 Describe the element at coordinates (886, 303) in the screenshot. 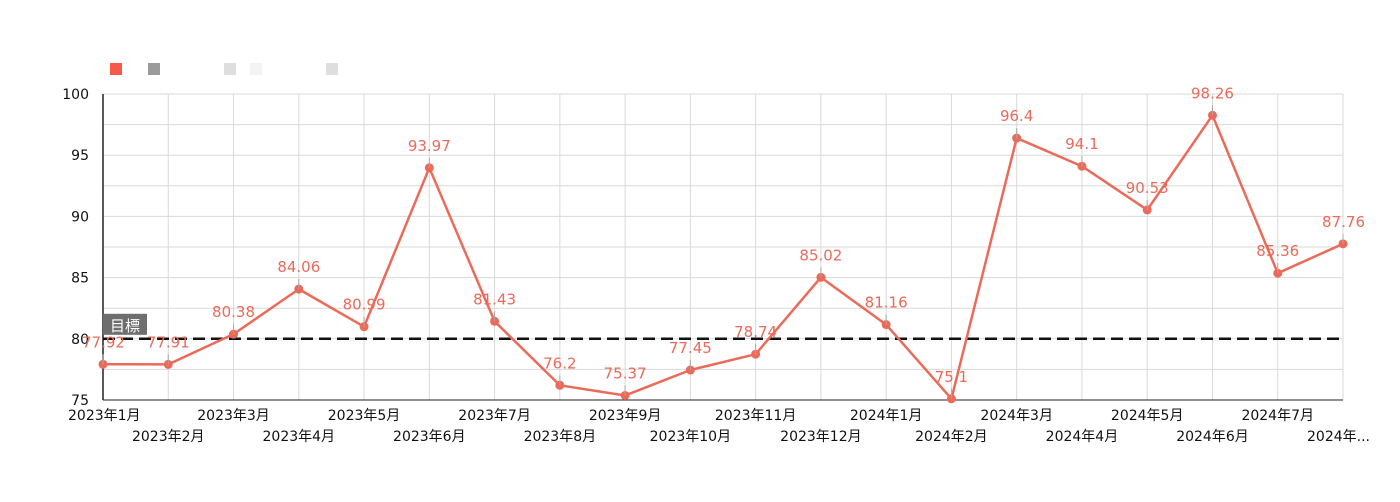

I see `data-label: 81.16` at that location.